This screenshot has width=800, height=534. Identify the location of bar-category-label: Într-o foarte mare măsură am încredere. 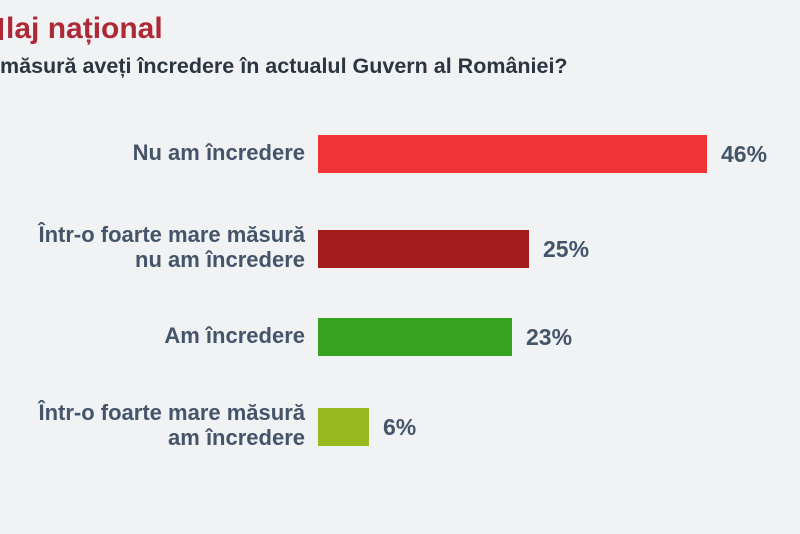
(152, 425).